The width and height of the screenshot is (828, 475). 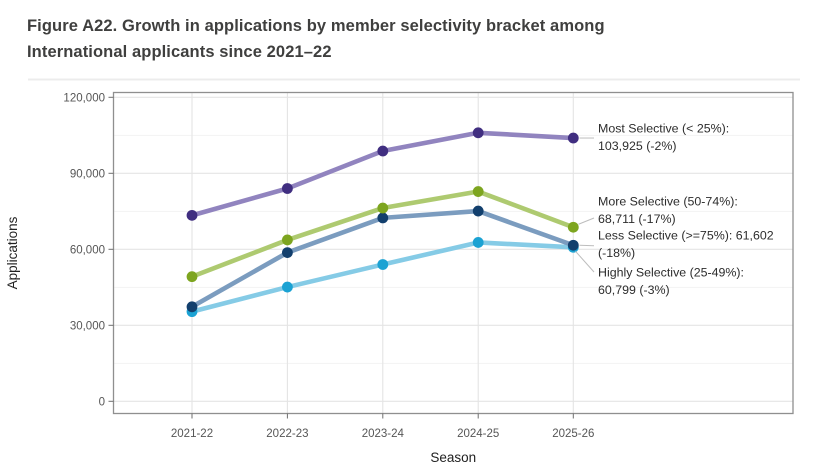 What do you see at coordinates (478, 434) in the screenshot?
I see `x-tick-label: 2024-25` at bounding box center [478, 434].